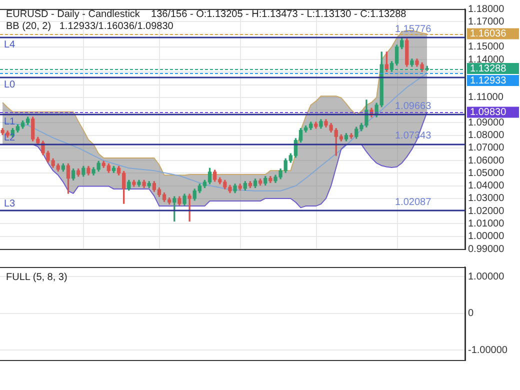 The width and height of the screenshot is (520, 390). Describe the element at coordinates (471, 314) in the screenshot. I see `y-tick-label: 0` at that location.